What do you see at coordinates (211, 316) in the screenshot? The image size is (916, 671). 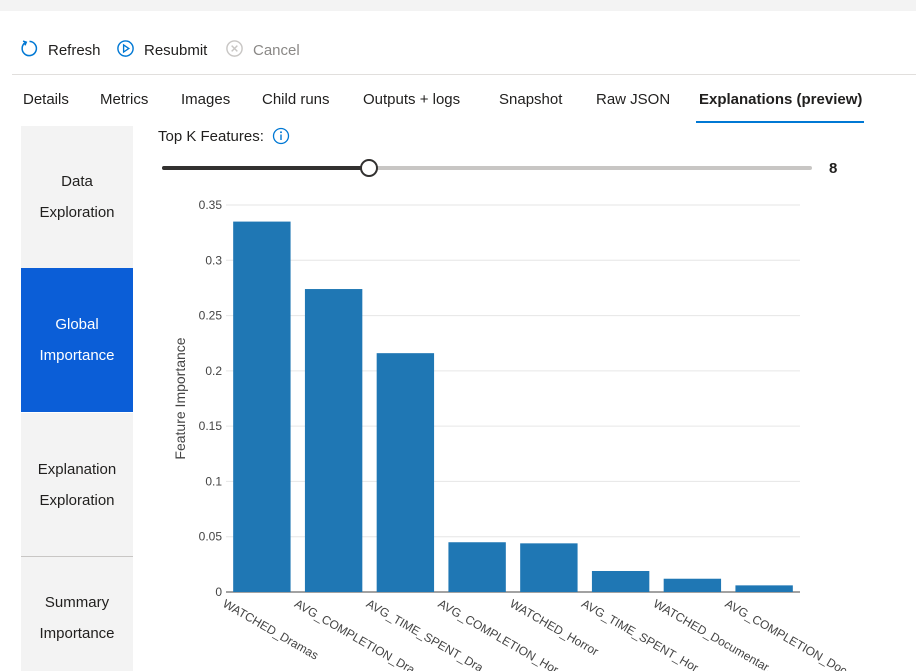 I see `y-tick-label: 0.25` at bounding box center [211, 316].